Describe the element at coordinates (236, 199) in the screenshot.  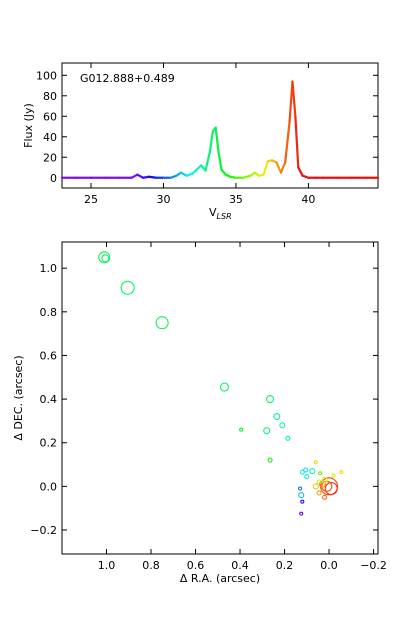
I see `spectrum-xtick-label: 35` at that location.